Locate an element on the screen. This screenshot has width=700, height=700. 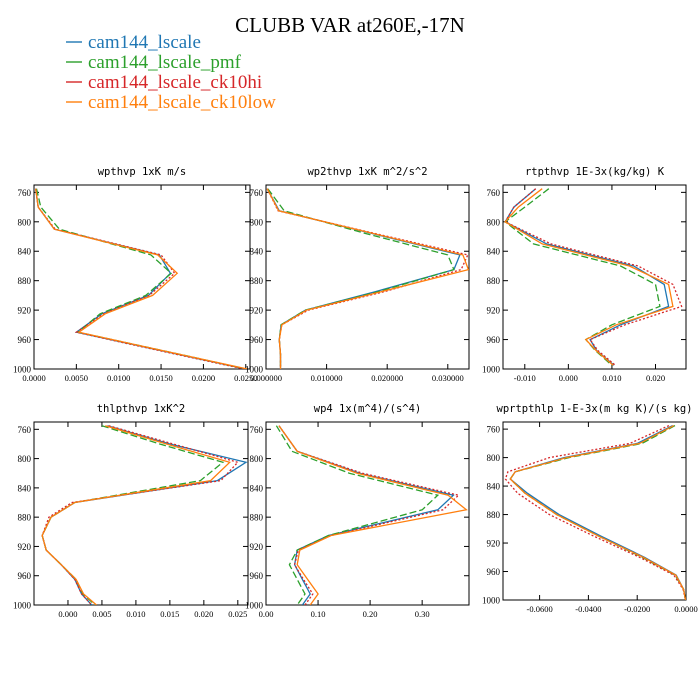
x-tick-label: 0.10 is located at coordinates (318, 614).